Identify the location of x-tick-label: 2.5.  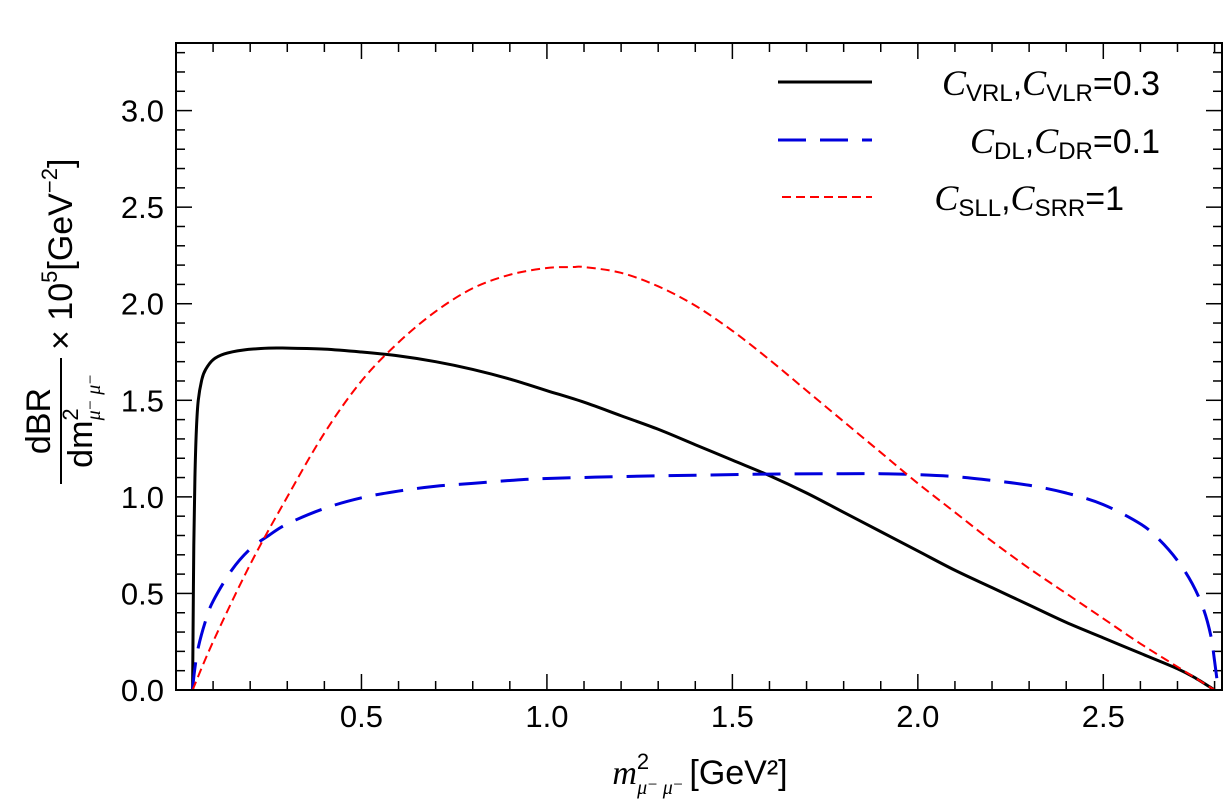
(1103, 716).